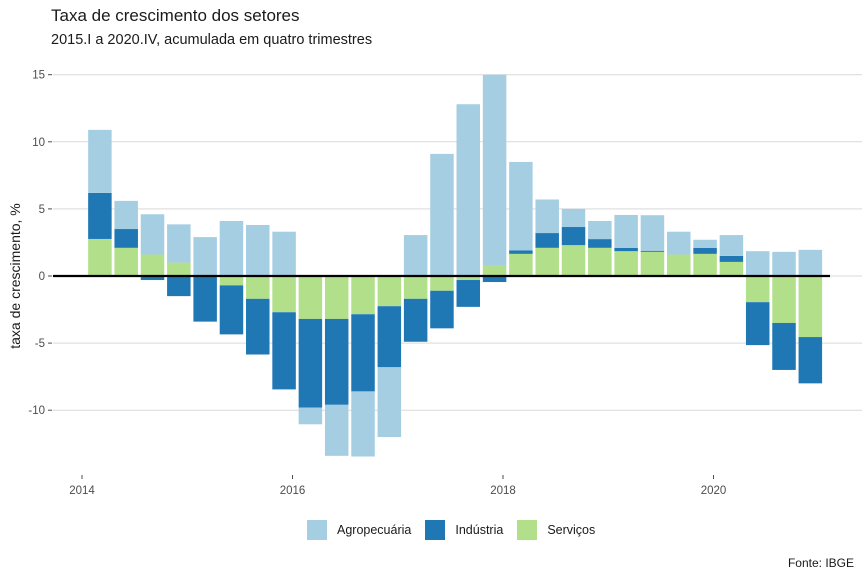 This screenshot has width=866, height=578. Describe the element at coordinates (38, 143) in the screenshot. I see `y-tick-label: 10` at that location.